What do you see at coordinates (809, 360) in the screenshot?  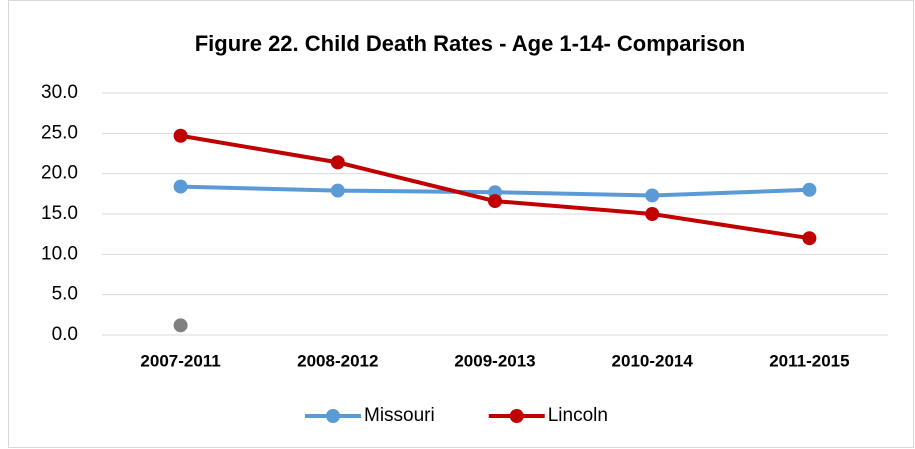 I see `x-tick-label: 2011-2015` at bounding box center [809, 360].